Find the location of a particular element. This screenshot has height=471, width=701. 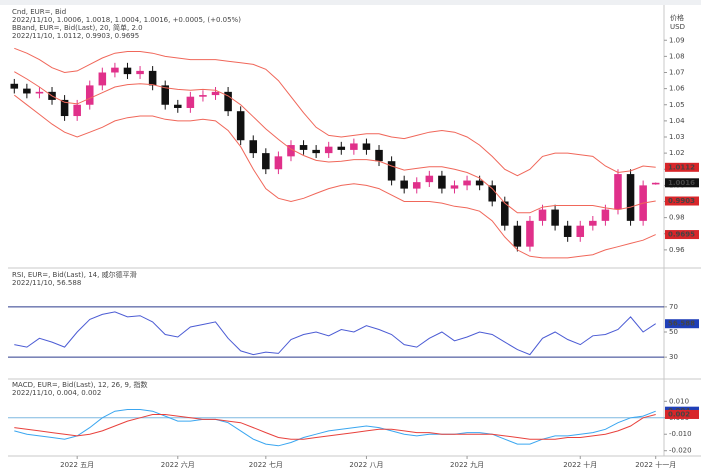

y-tick-label: 1.04 is located at coordinates (677, 121).